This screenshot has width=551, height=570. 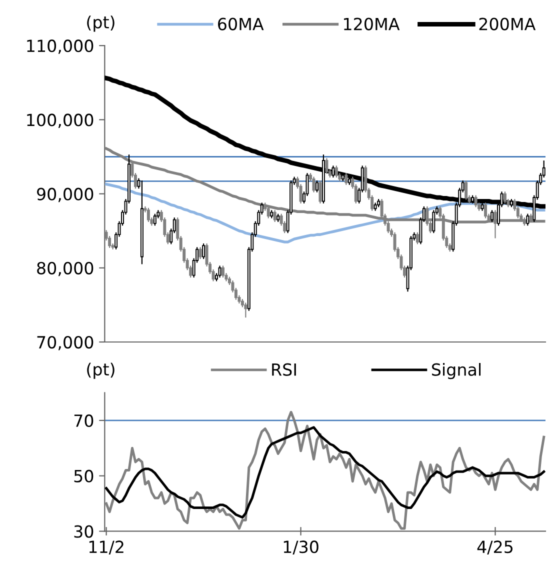 What do you see at coordinates (60, 47) in the screenshot?
I see `y-tick-label: 110,000` at bounding box center [60, 47].